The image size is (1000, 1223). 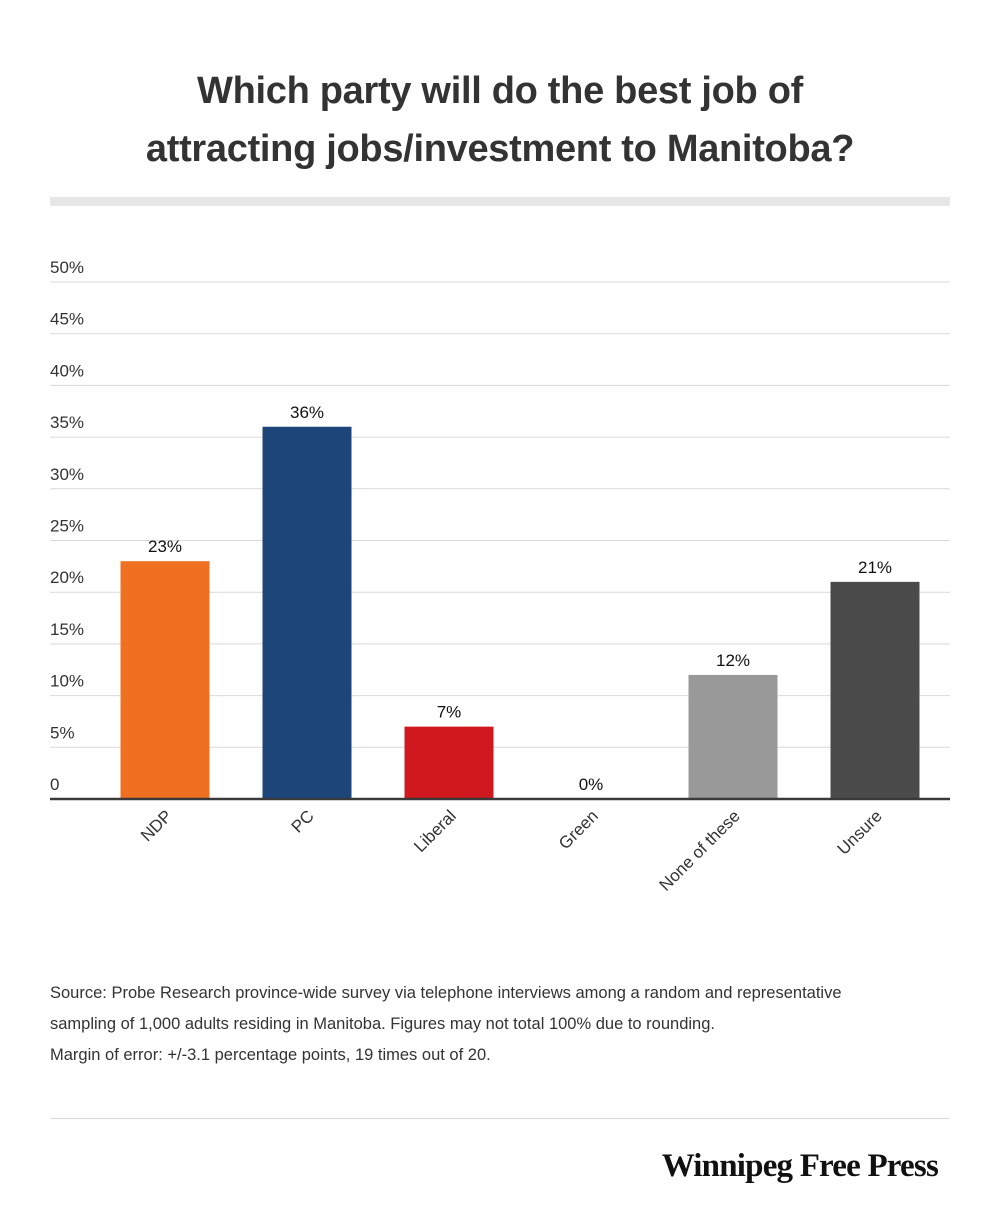 What do you see at coordinates (67, 370) in the screenshot?
I see `y-tick-label: 40%` at bounding box center [67, 370].